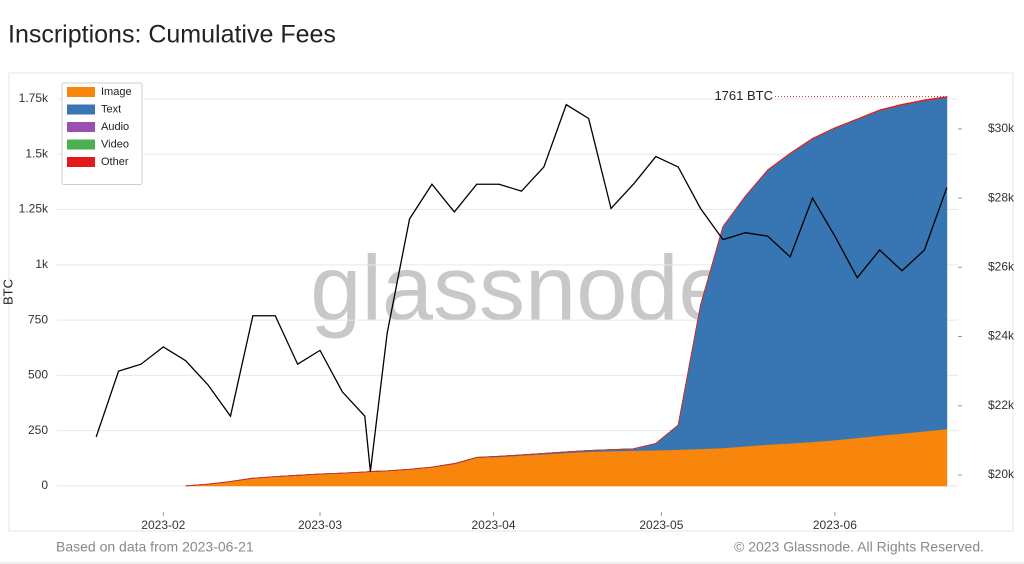  I want to click on y-tick-label: 1k, so click(42, 264).